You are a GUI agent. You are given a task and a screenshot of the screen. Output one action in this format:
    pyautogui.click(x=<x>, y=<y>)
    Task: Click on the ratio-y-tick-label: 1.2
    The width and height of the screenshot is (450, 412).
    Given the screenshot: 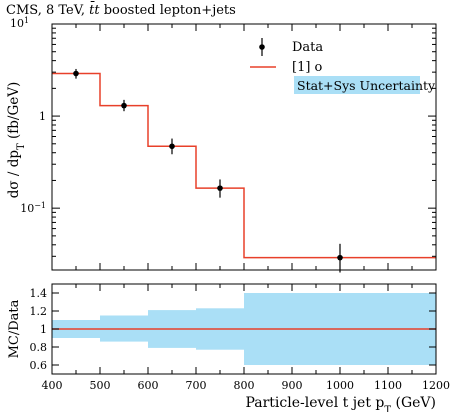 What is the action you would take?
    pyautogui.click(x=39, y=311)
    